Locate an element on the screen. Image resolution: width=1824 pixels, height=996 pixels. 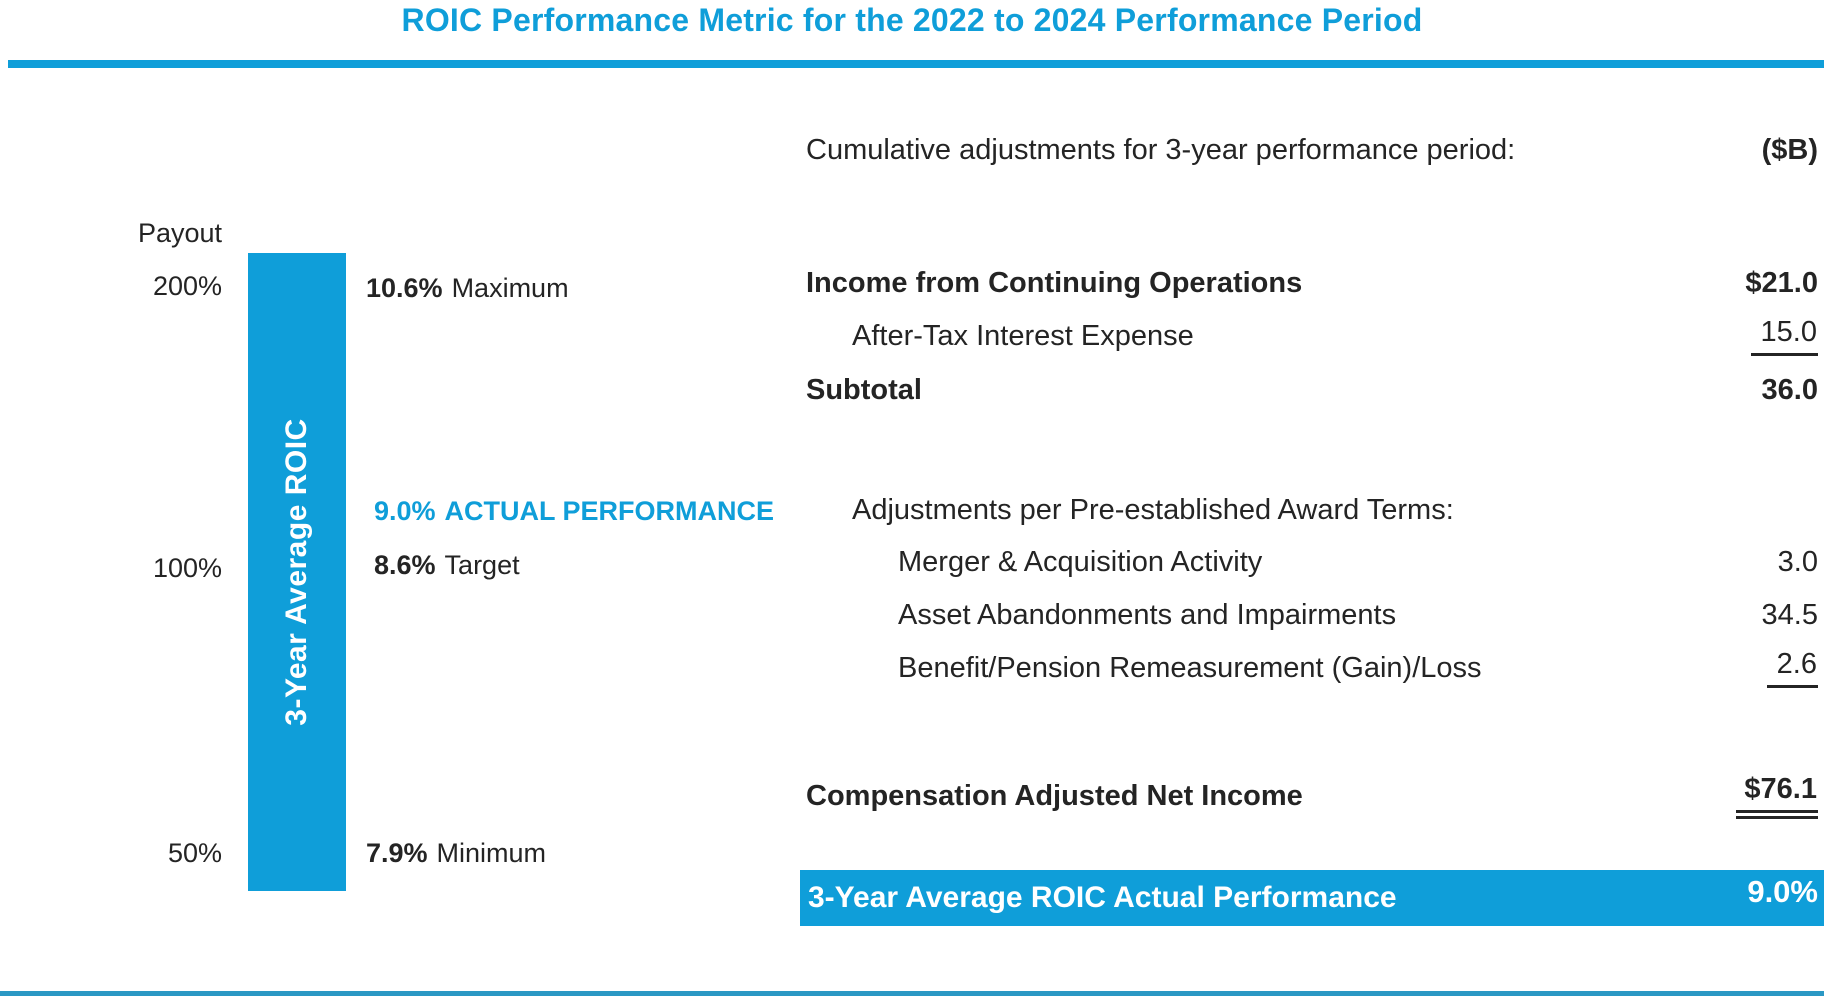
roic-bar-label: 3-Year Average ROIC is located at coordinates (296, 572).